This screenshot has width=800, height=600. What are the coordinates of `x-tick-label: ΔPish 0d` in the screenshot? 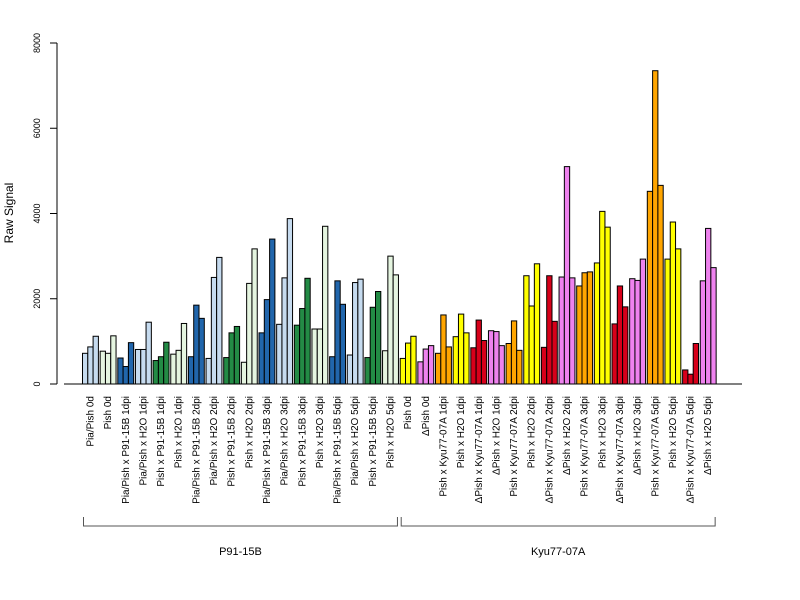 It's located at (426, 416).